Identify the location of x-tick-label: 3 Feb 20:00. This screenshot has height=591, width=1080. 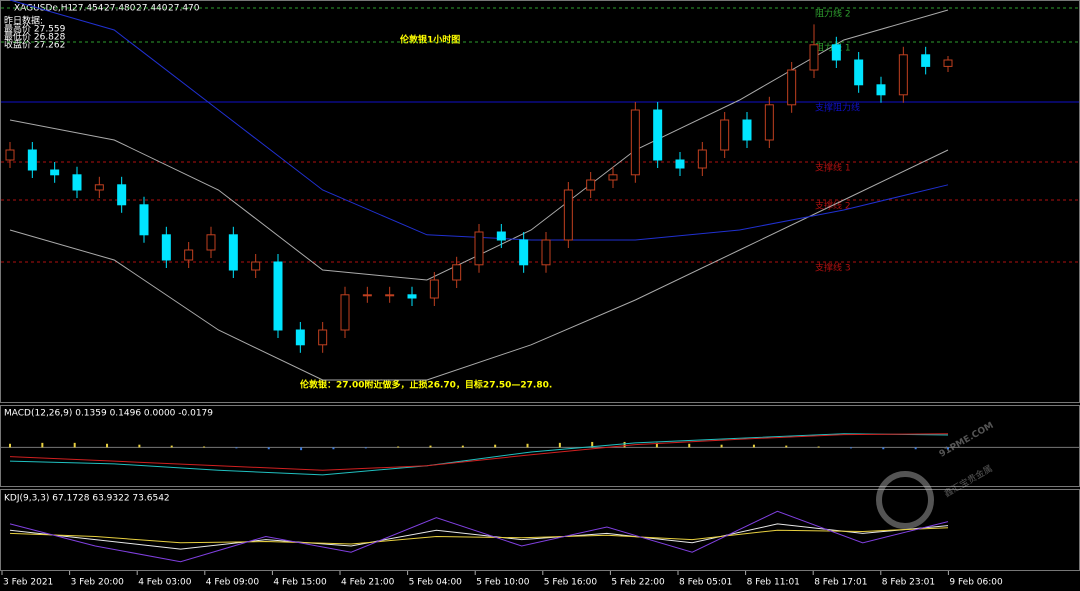
(98, 583).